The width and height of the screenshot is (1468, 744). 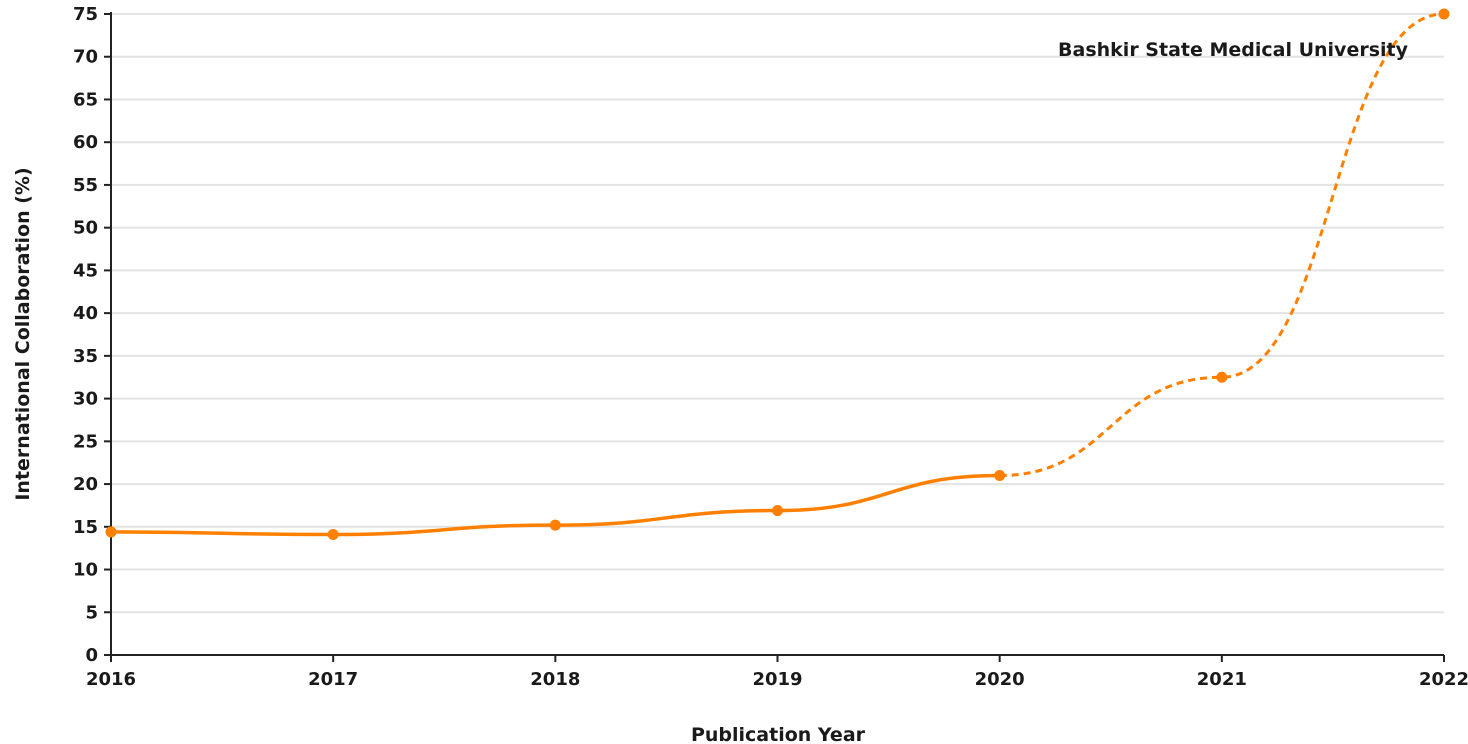 What do you see at coordinates (85, 142) in the screenshot?
I see `y-tick-label: 60` at bounding box center [85, 142].